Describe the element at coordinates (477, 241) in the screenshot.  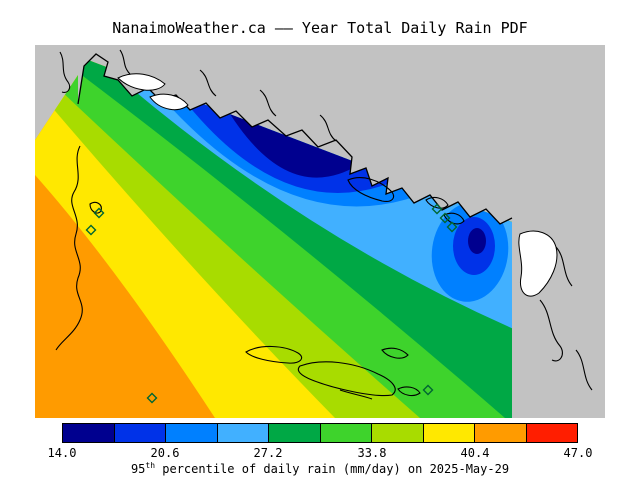
I see `contour-pocket-navy` at that location.